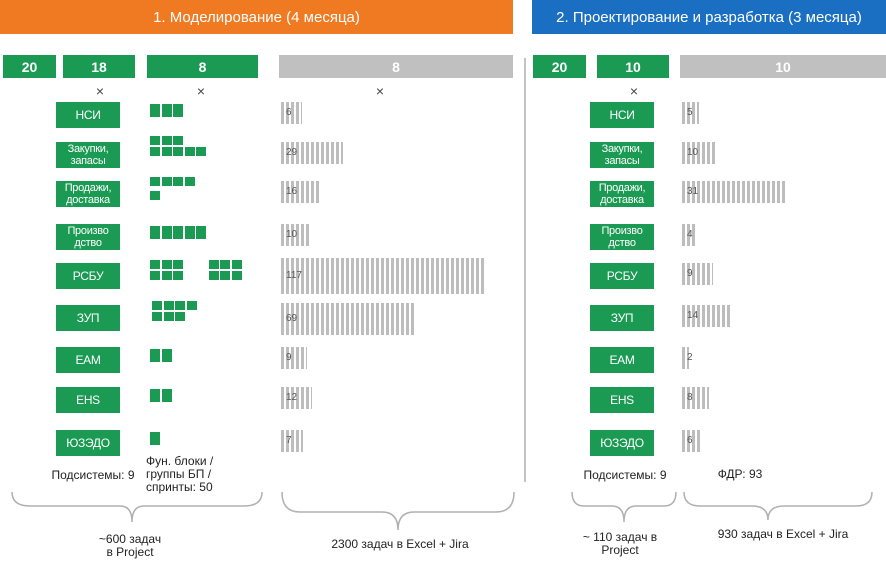 The image size is (886, 569). I want to click on task-count-label: 4, so click(690, 234).